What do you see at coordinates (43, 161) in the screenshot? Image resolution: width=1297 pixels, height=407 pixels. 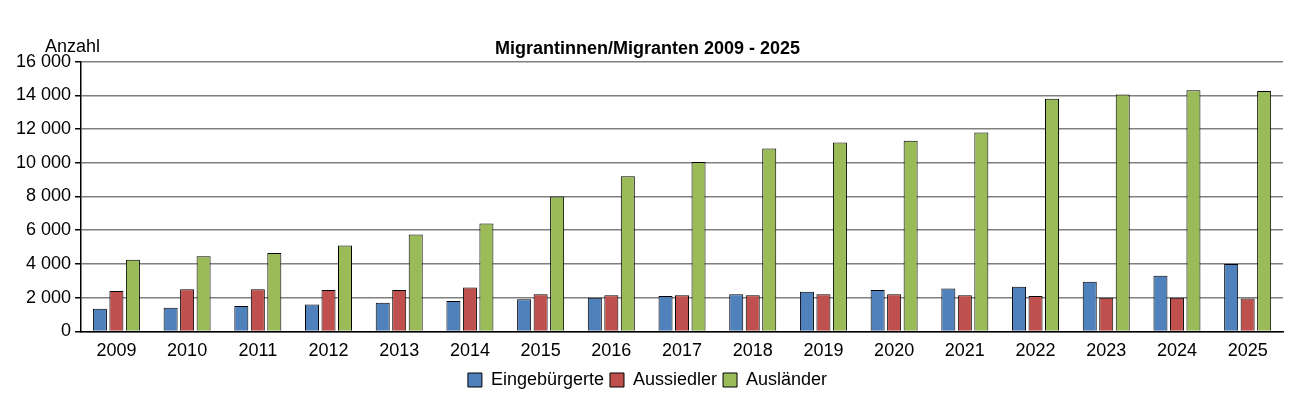 I see `y-tick-label: 10 000` at bounding box center [43, 161].